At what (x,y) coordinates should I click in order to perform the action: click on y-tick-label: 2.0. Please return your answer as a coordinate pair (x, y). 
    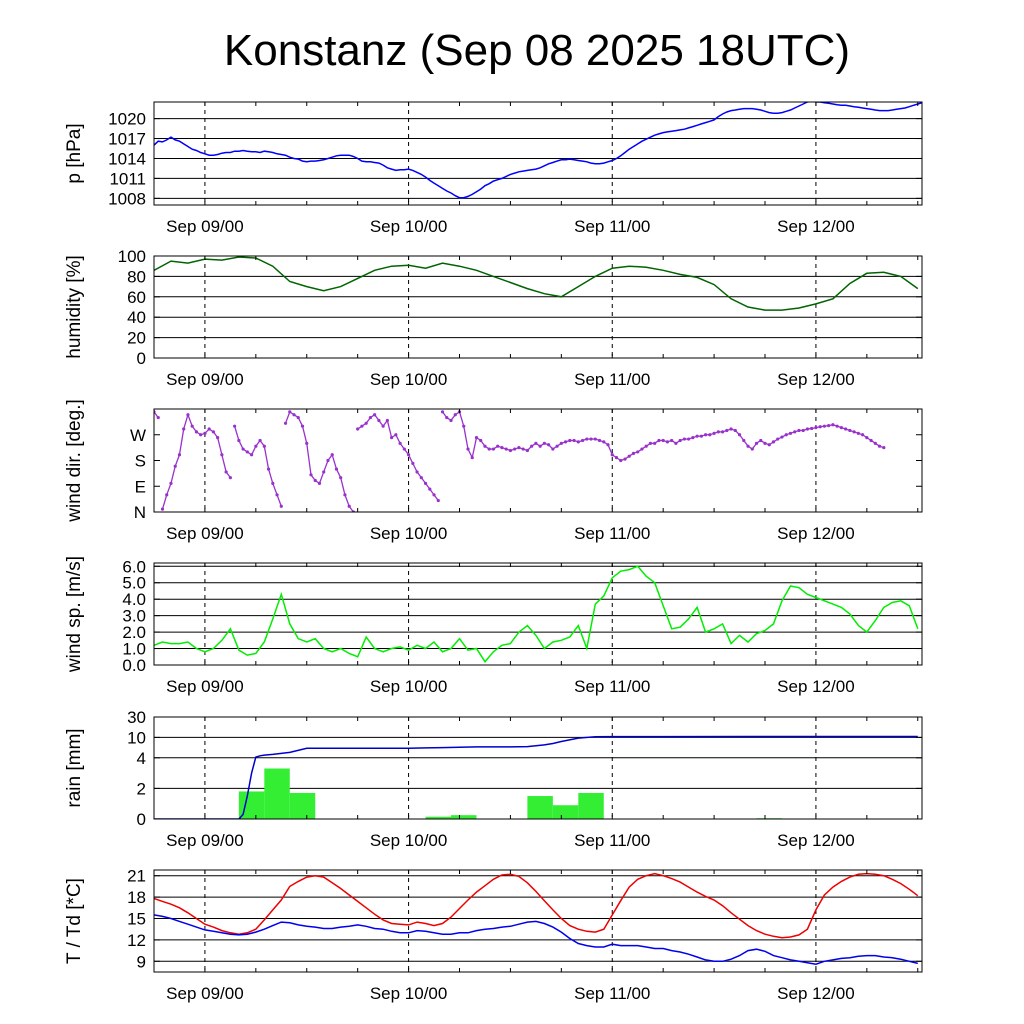
    Looking at the image, I should click on (134, 632).